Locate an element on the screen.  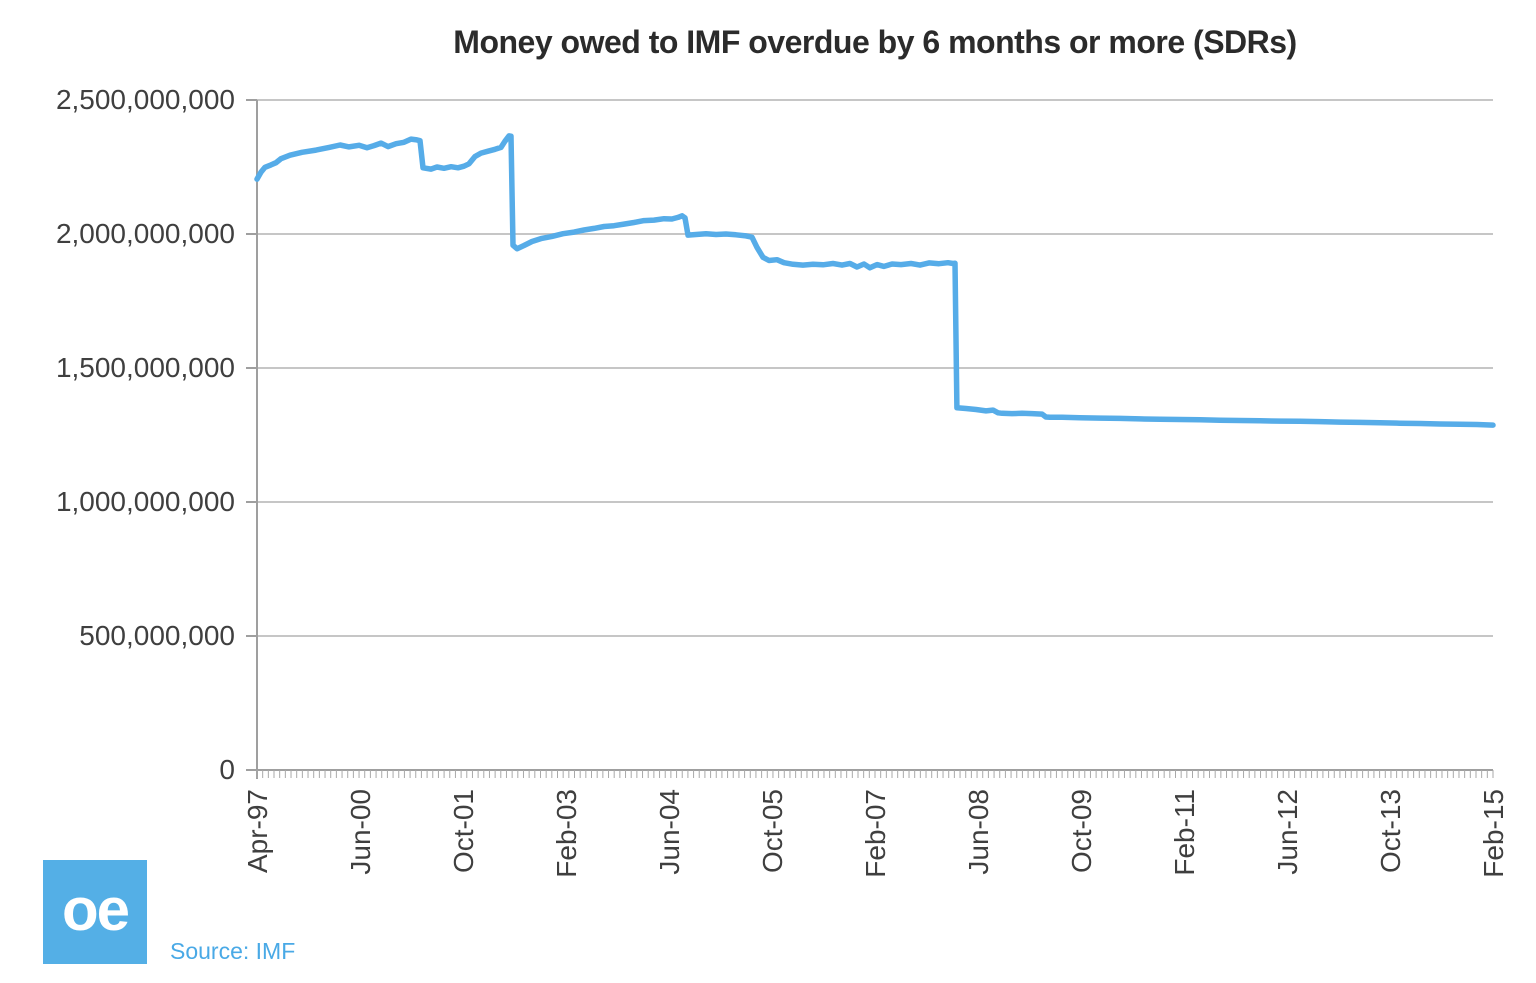
x-tick-label: Oct-09 is located at coordinates (1081, 831).